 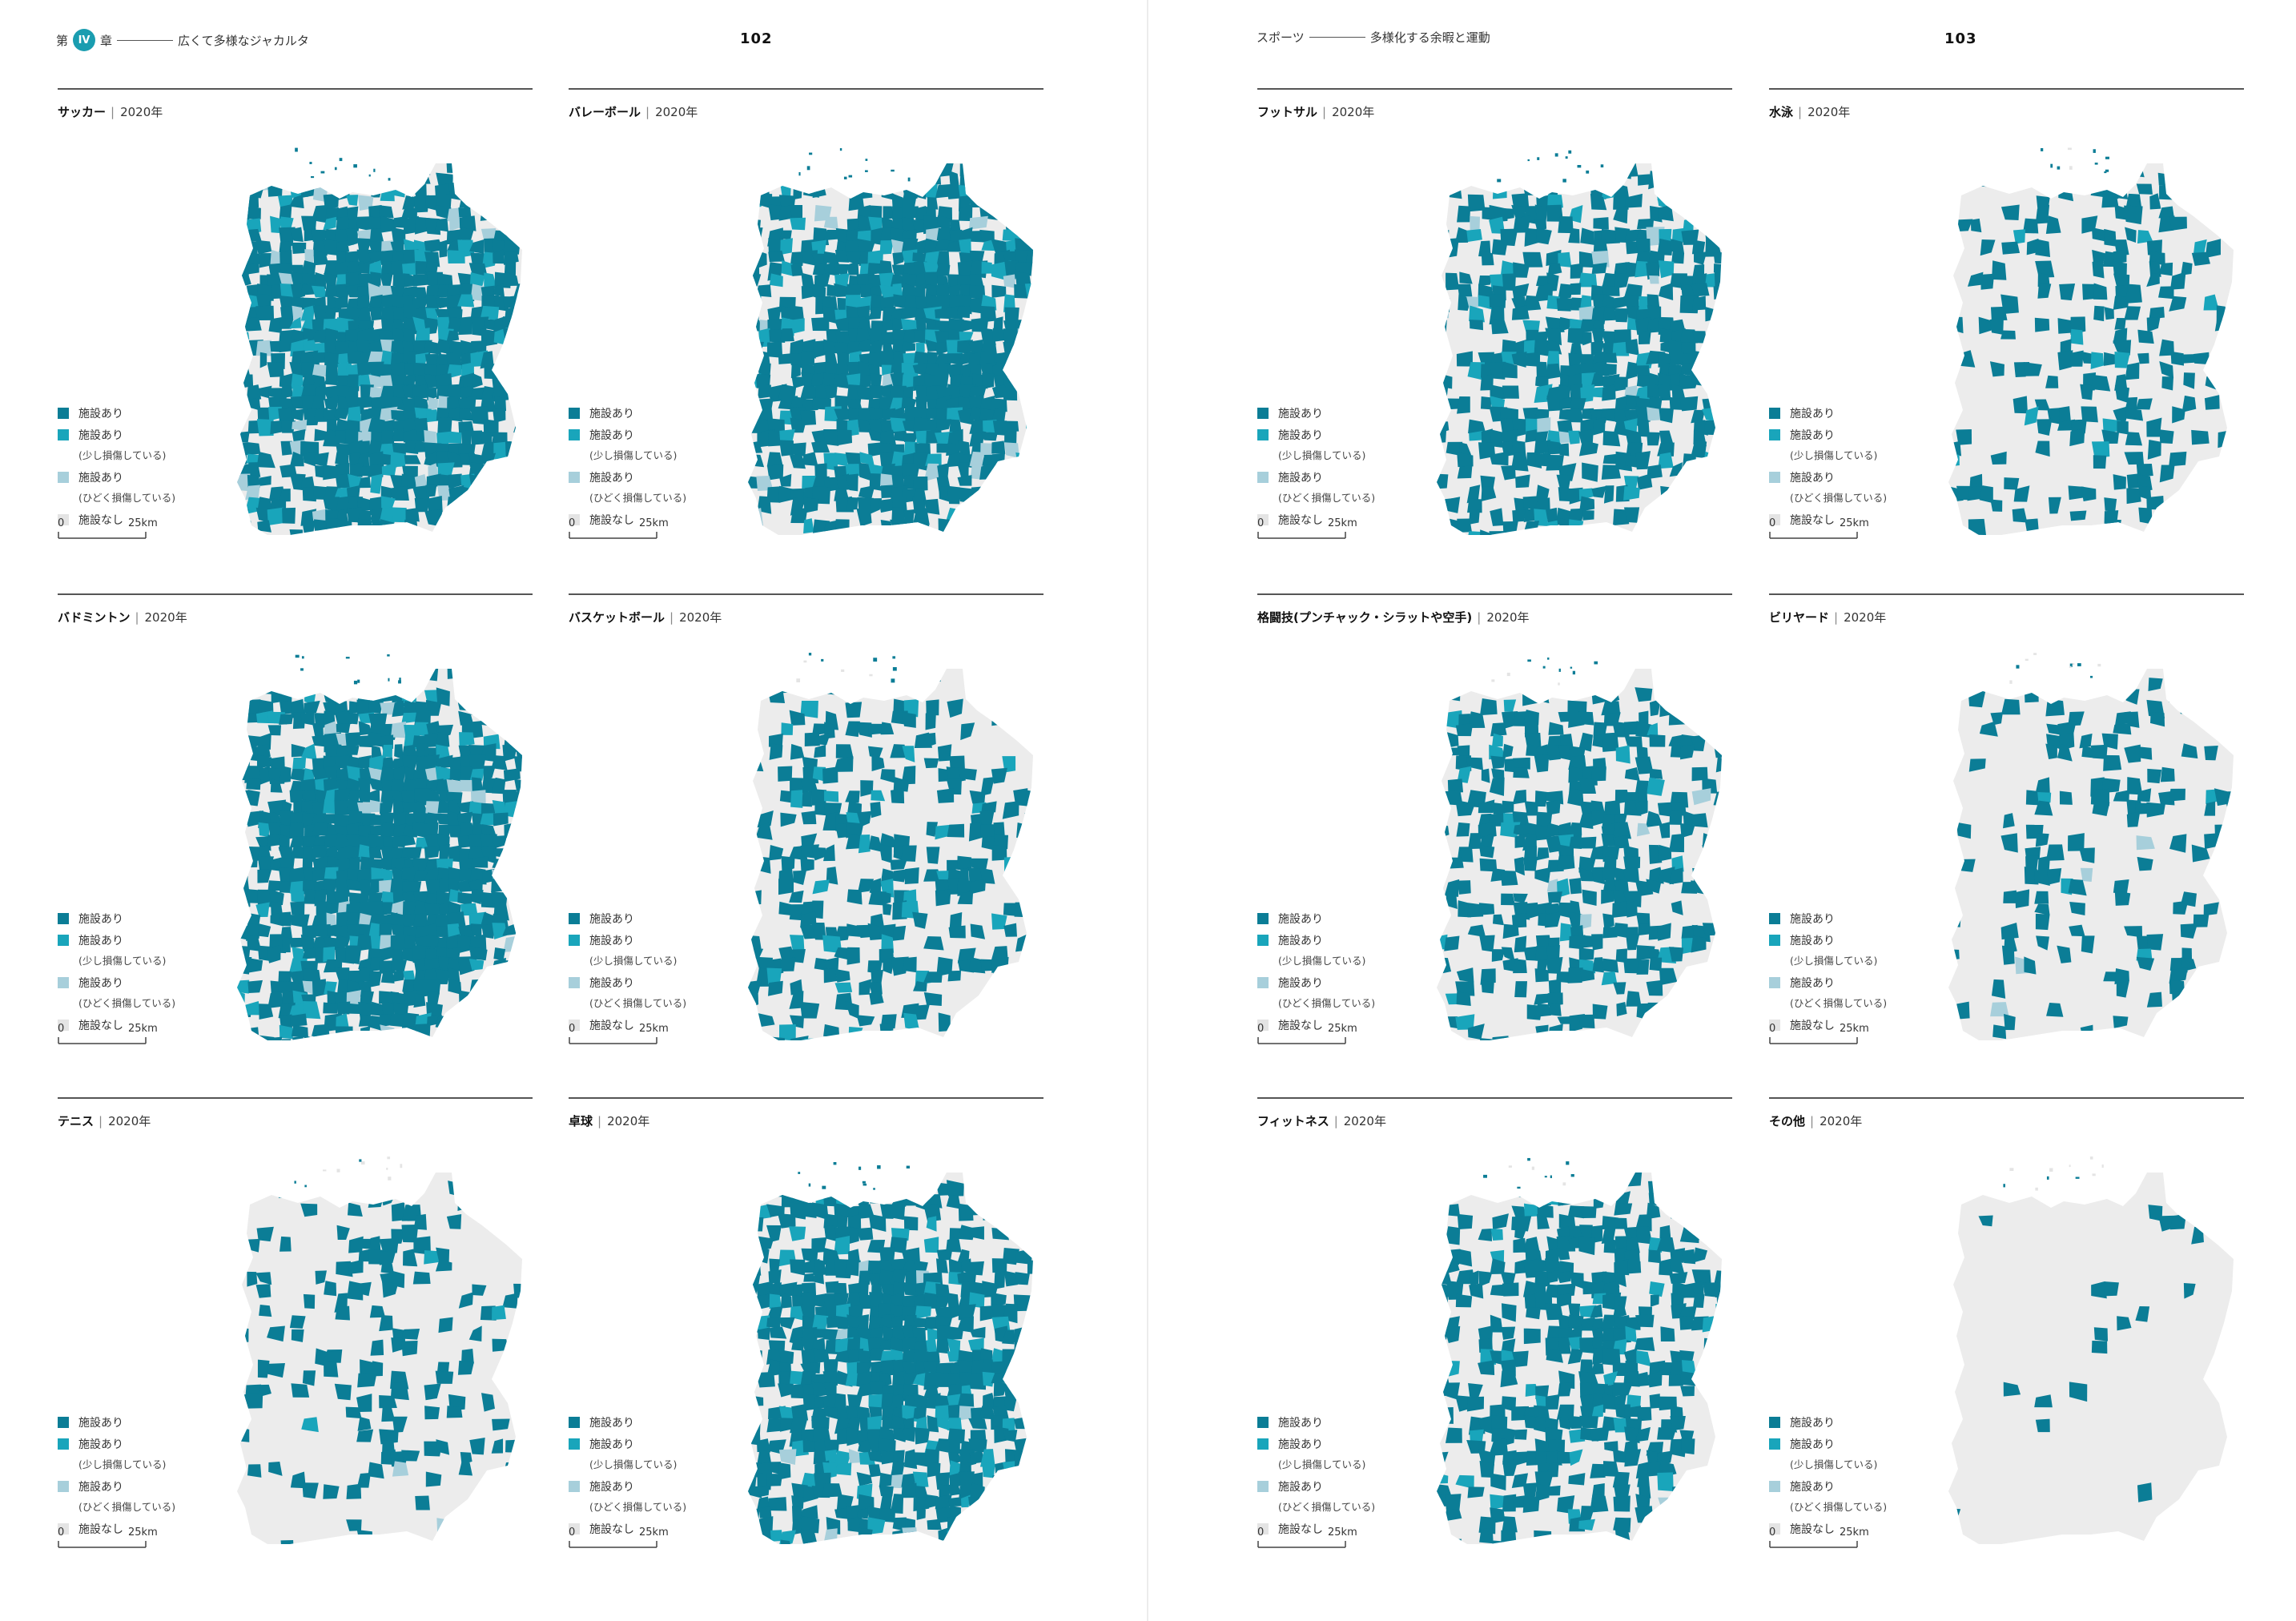 I want to click on legend-swatch-heavy, so click(x=1774, y=477).